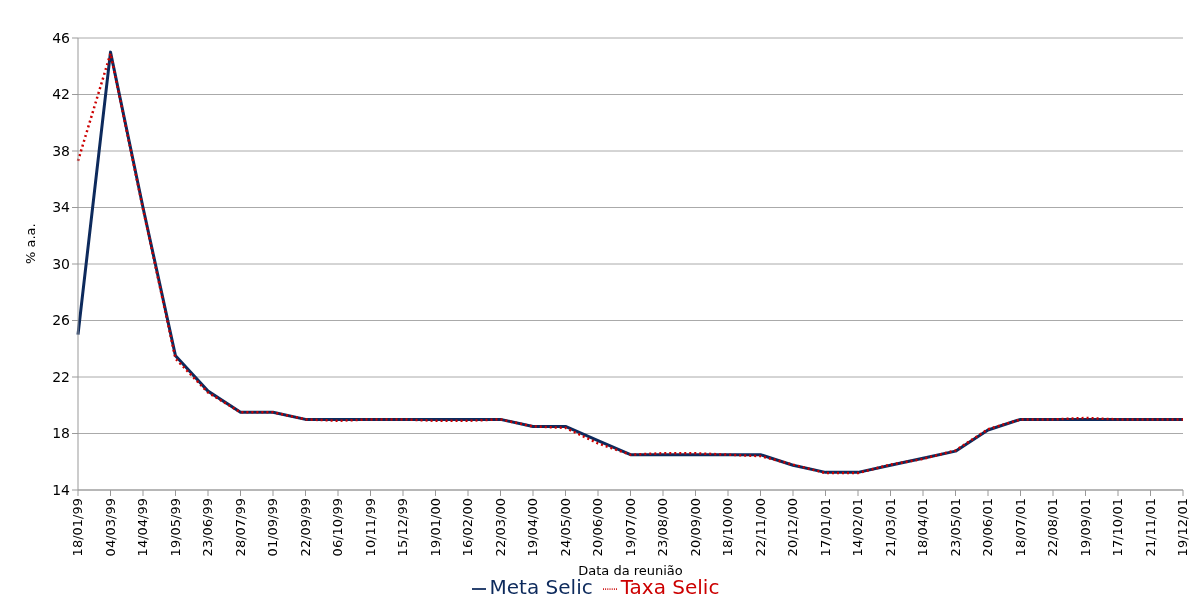 The height and width of the screenshot is (614, 1203). What do you see at coordinates (565, 527) in the screenshot?
I see `x-tick-label: 24/05/00` at bounding box center [565, 527].